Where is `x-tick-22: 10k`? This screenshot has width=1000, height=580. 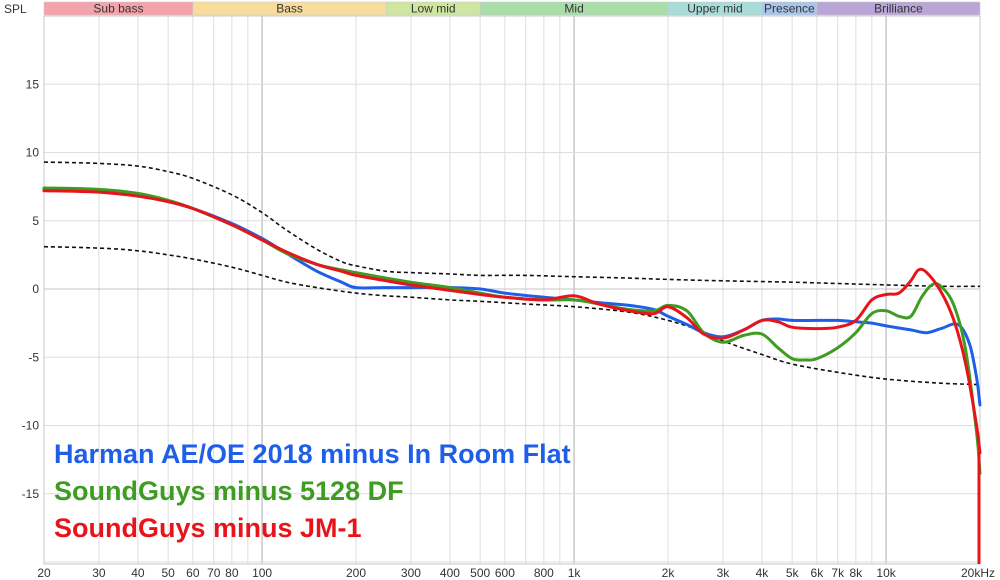
x-tick-22: 10k is located at coordinates (886, 573).